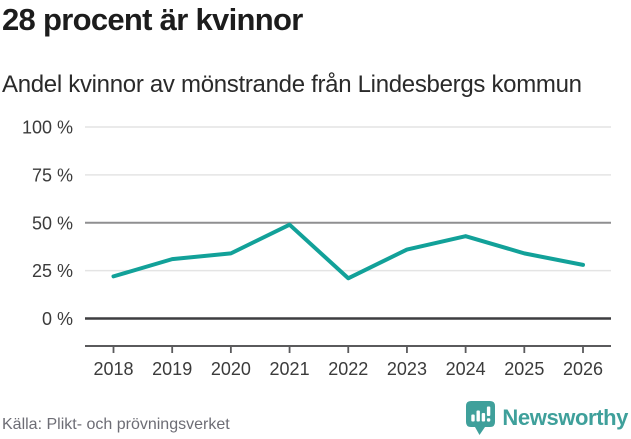  Describe the element at coordinates (52, 271) in the screenshot. I see `y-tick-label: 25 %` at that location.